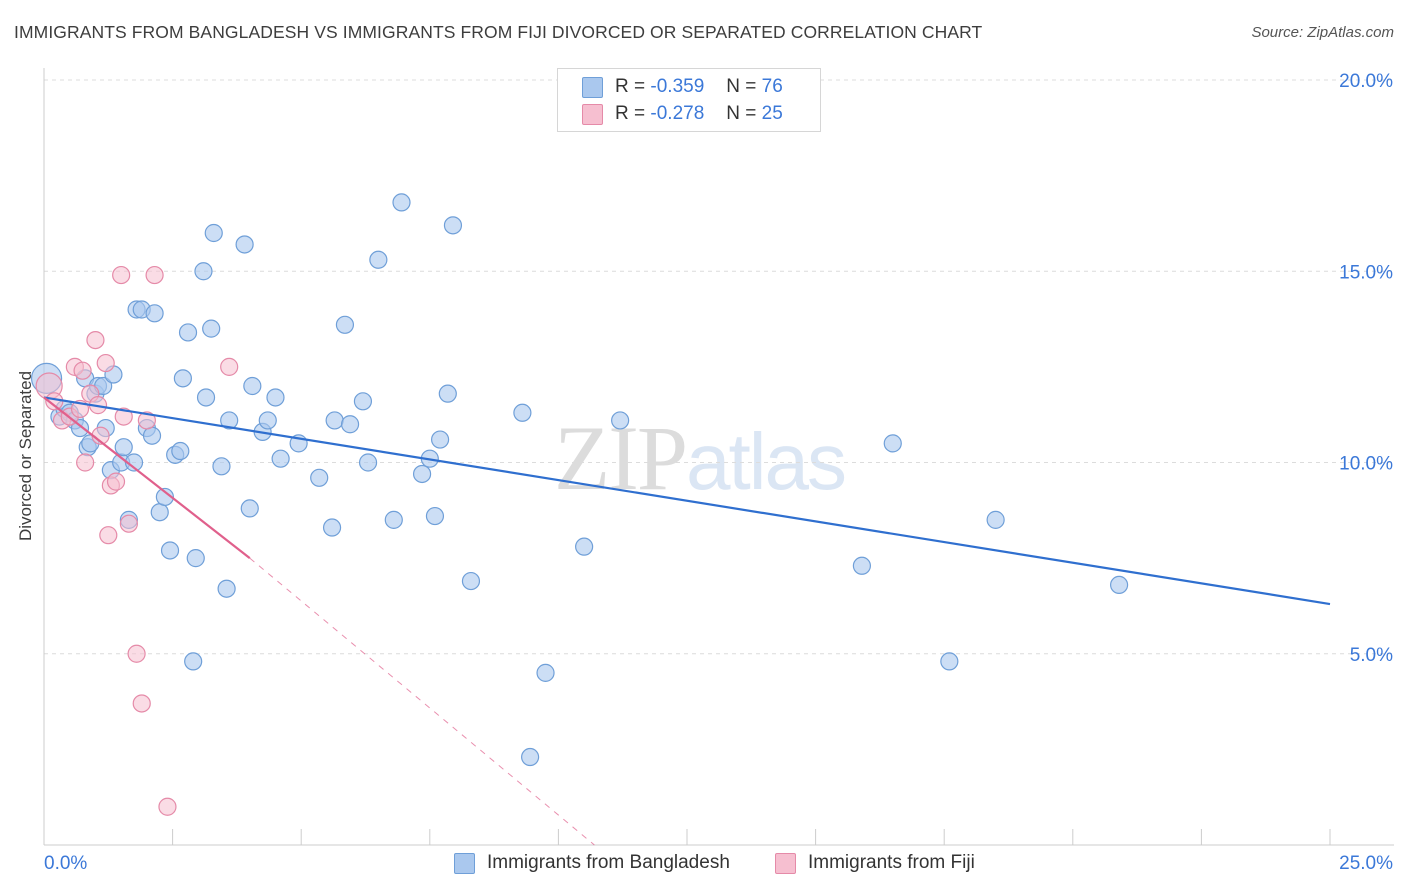  I want to click on legend-n-value: 76, so click(772, 86).